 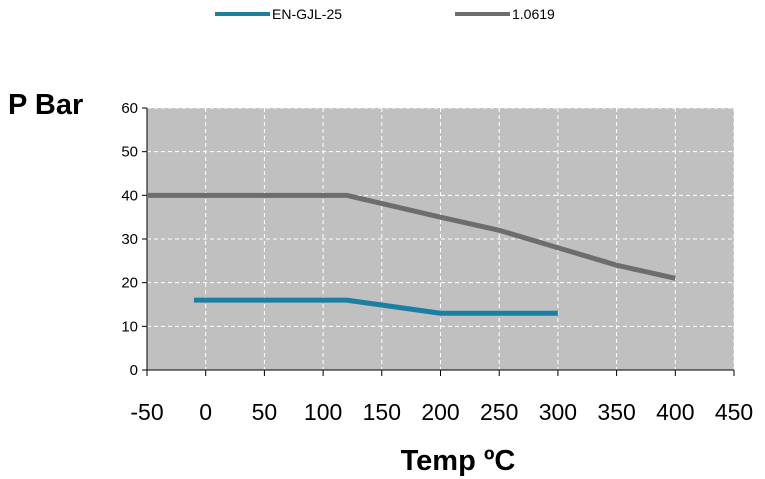 I want to click on y-tick-label: 50, so click(x=129, y=152).